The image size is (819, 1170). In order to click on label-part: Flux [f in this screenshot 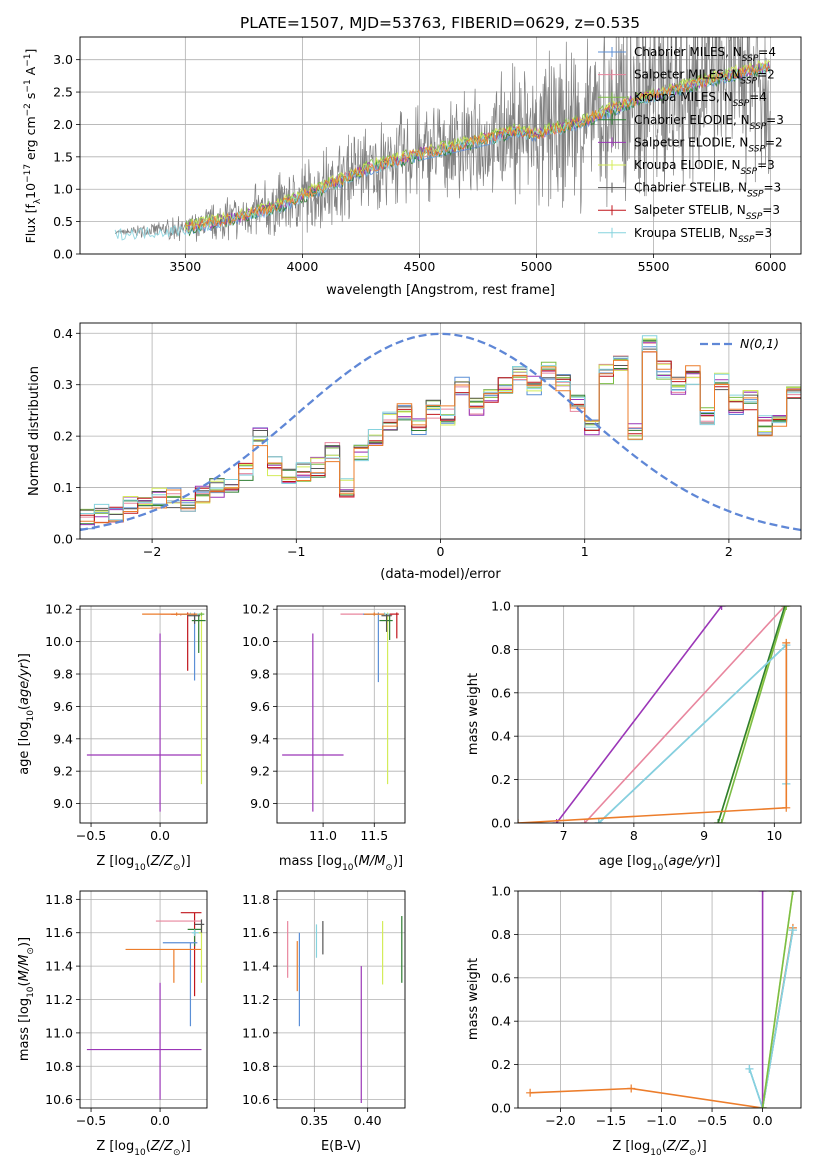, I will do `click(30, 224)`.